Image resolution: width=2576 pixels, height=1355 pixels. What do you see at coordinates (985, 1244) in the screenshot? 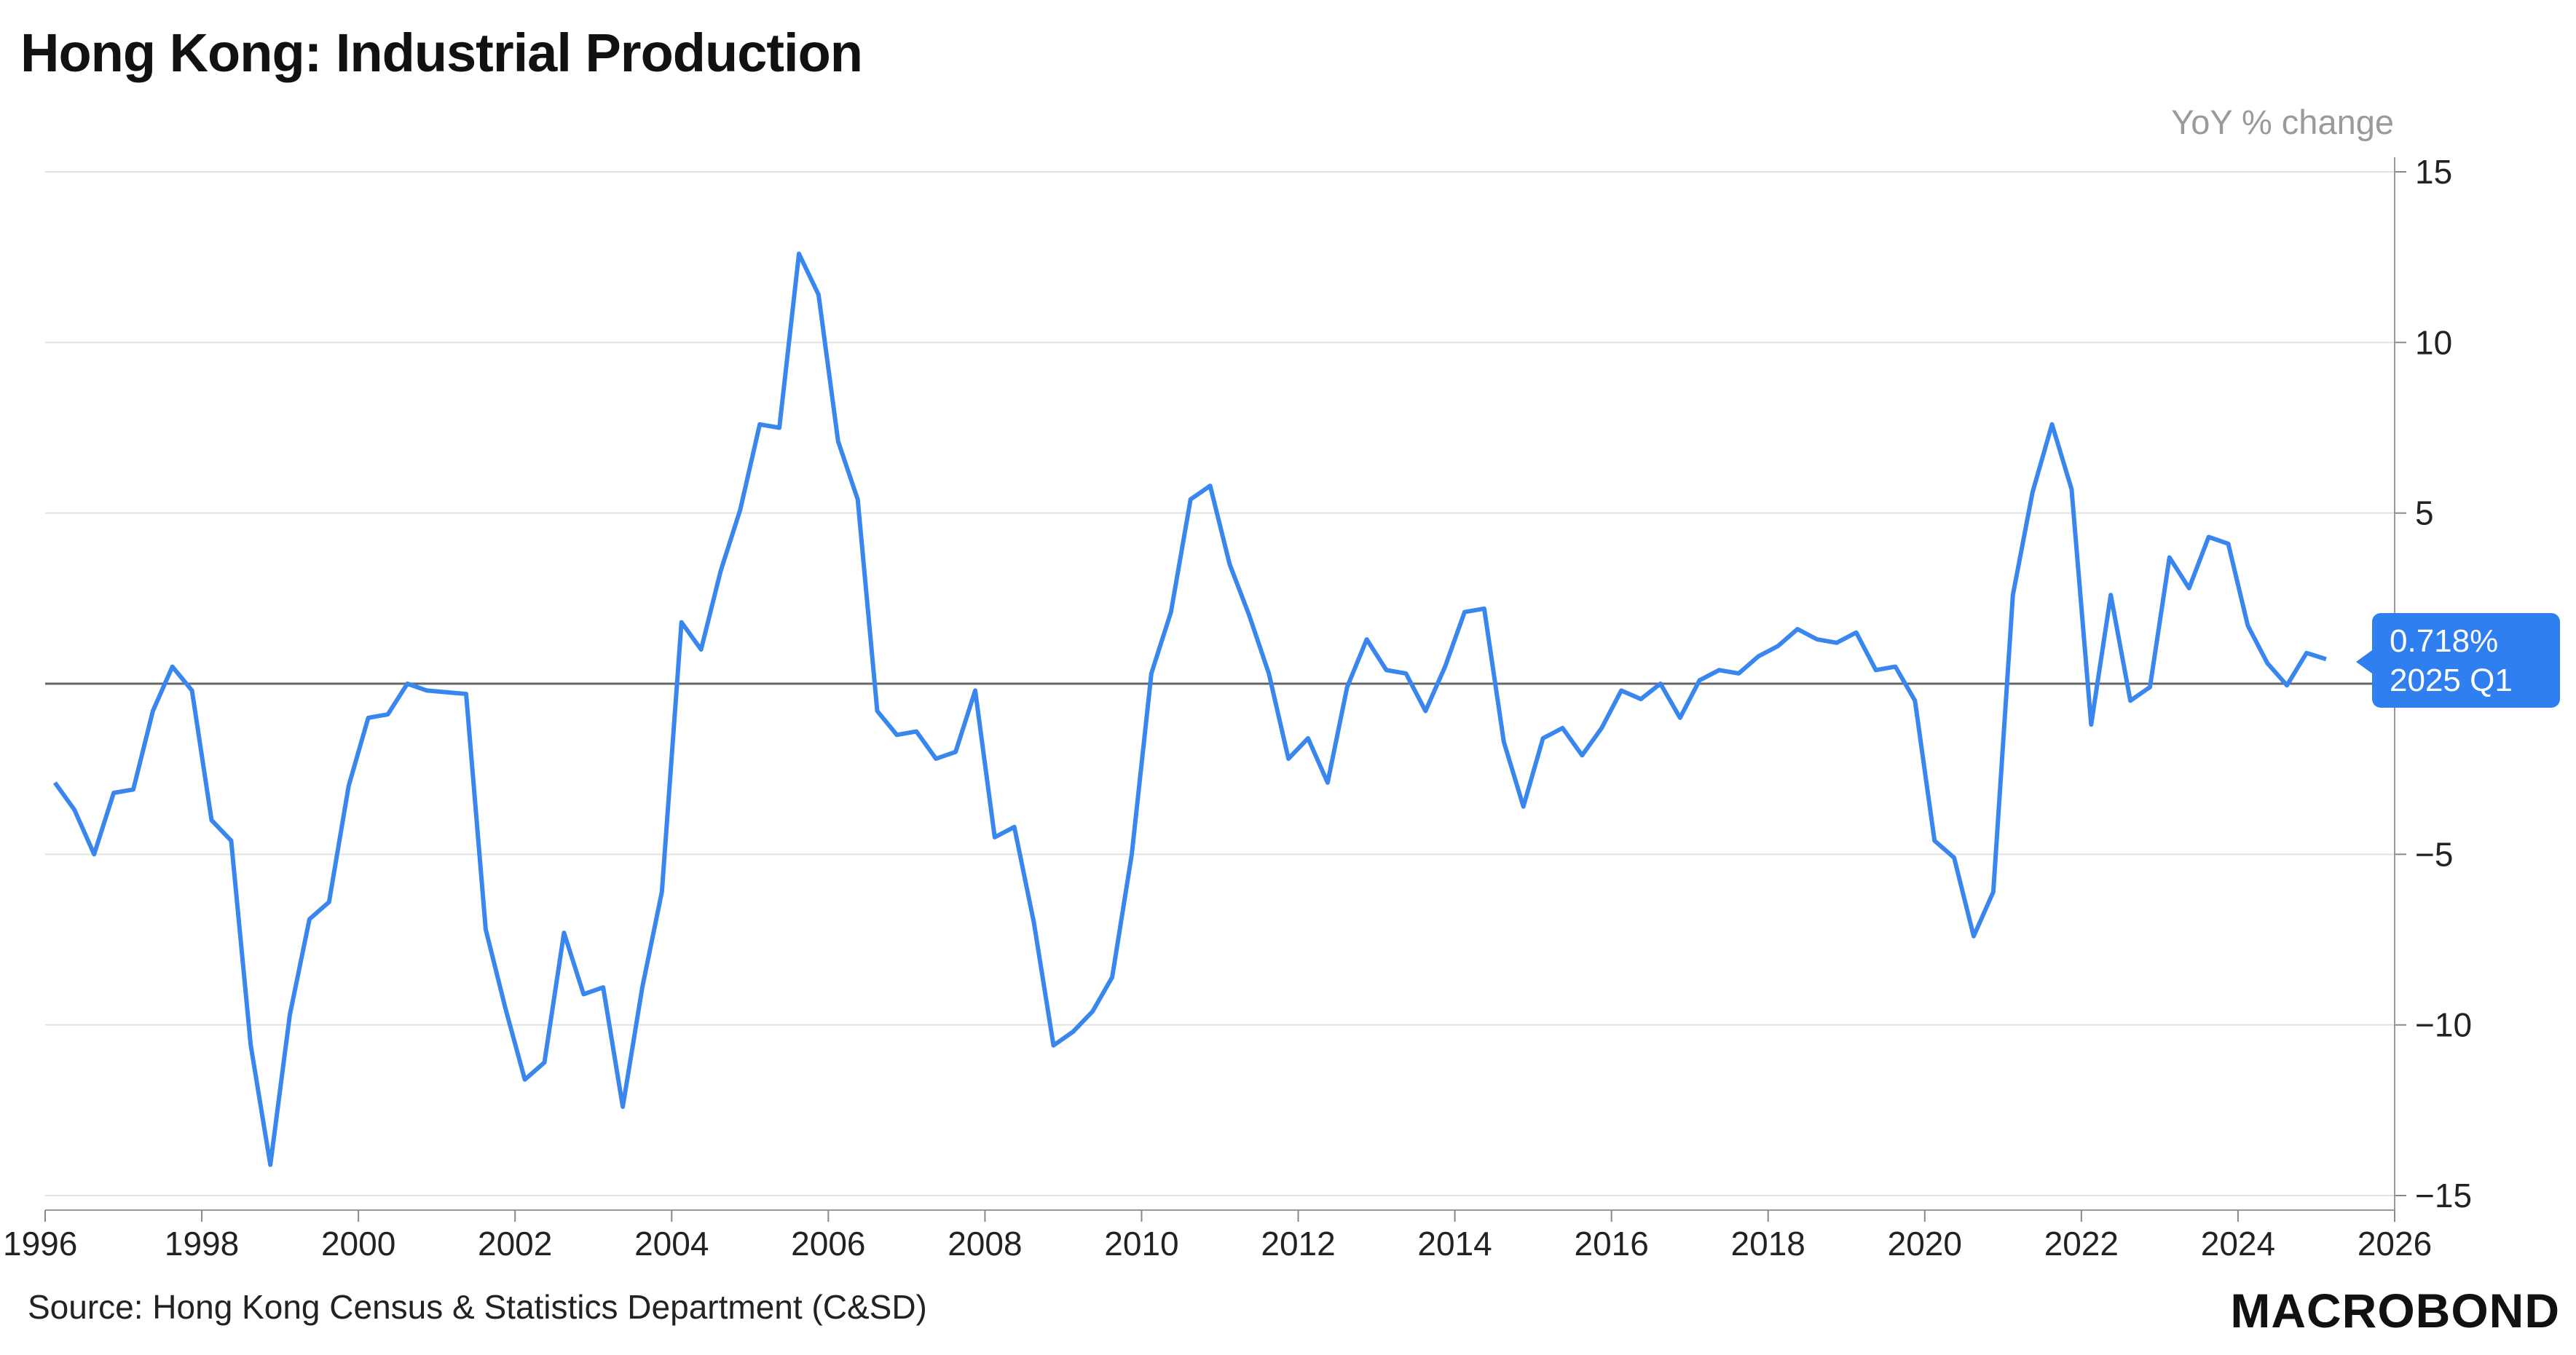
I see `x-tick-label: 2008` at bounding box center [985, 1244].